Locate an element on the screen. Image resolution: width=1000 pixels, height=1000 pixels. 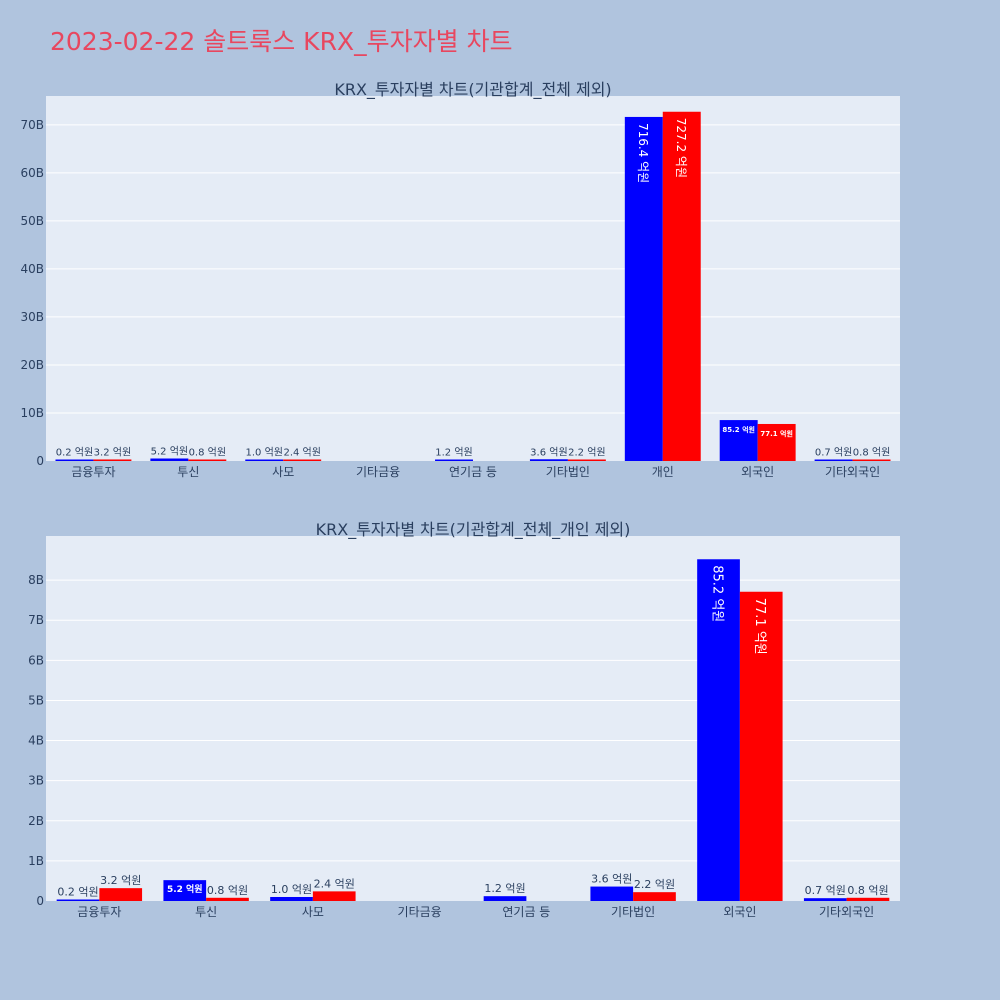
y-tick-label: 50B is located at coordinates (32, 221).